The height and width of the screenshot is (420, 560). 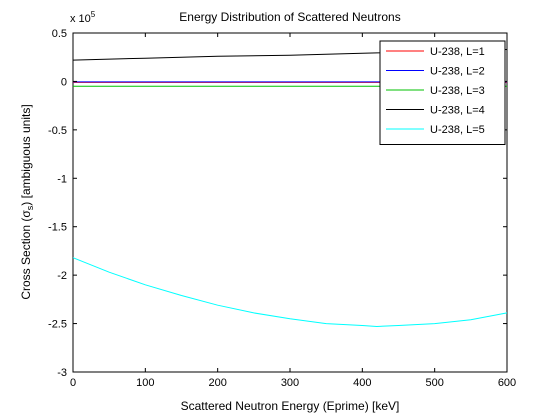 I want to click on y-axis-label: Cross Section (σs) [ambiguous units], so click(x=27, y=201).